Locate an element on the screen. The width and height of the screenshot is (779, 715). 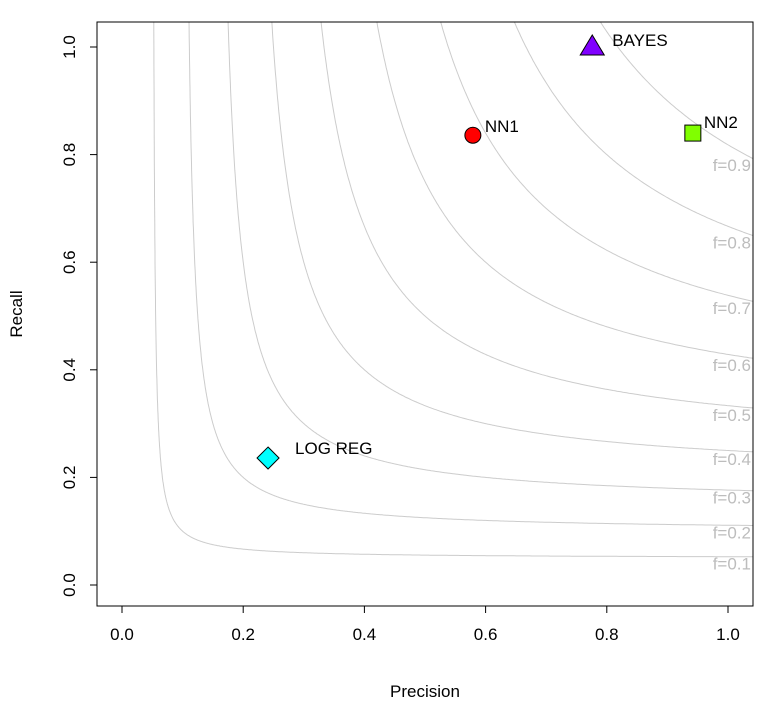
point-label: NN2 is located at coordinates (721, 122).